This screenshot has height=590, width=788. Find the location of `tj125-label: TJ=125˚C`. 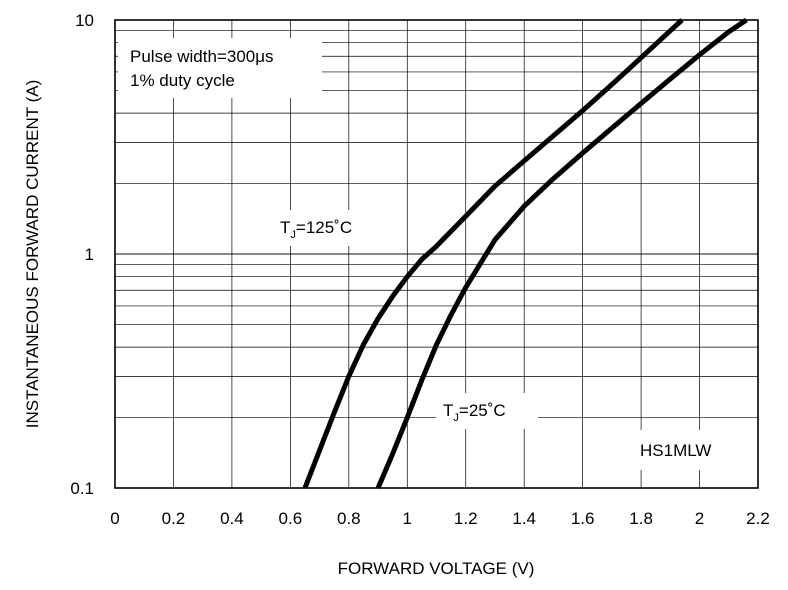

tj125-label: TJ=125˚C is located at coordinates (316, 229).